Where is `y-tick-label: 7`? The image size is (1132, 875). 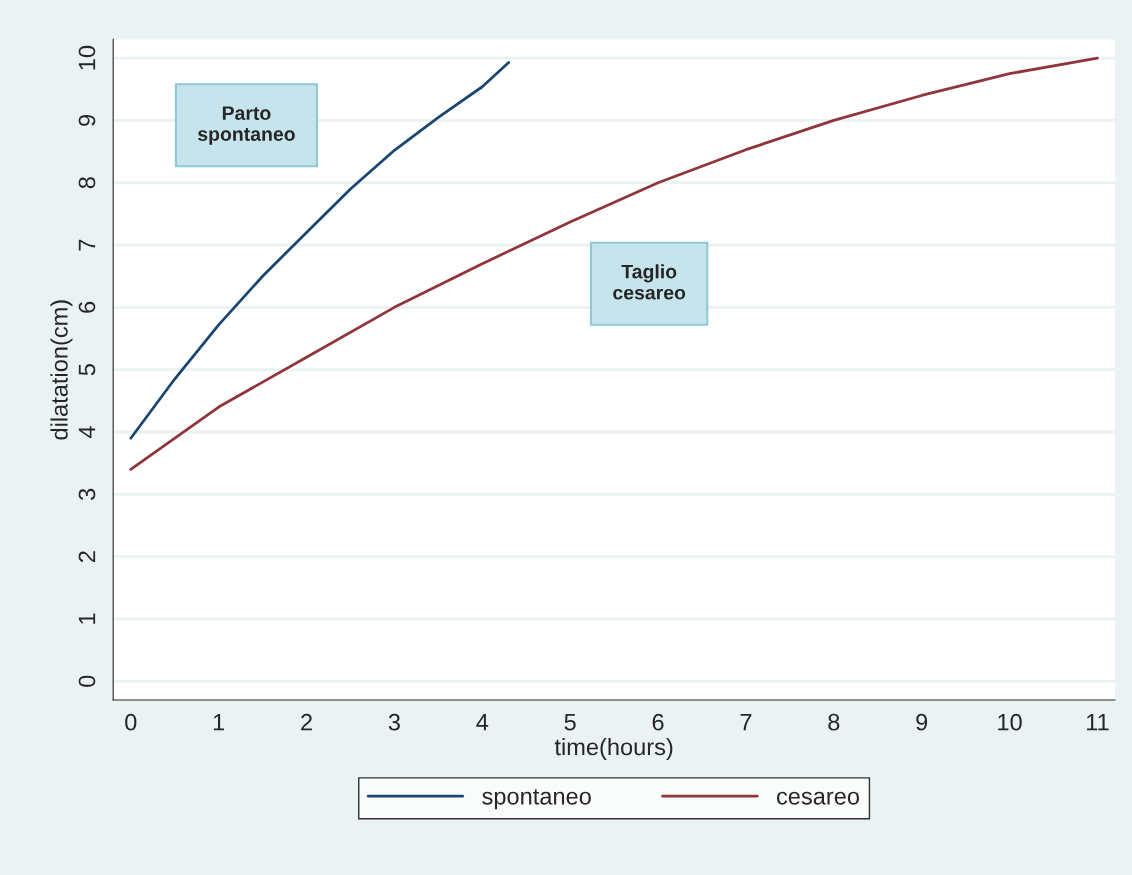
y-tick-label: 7 is located at coordinates (87, 245).